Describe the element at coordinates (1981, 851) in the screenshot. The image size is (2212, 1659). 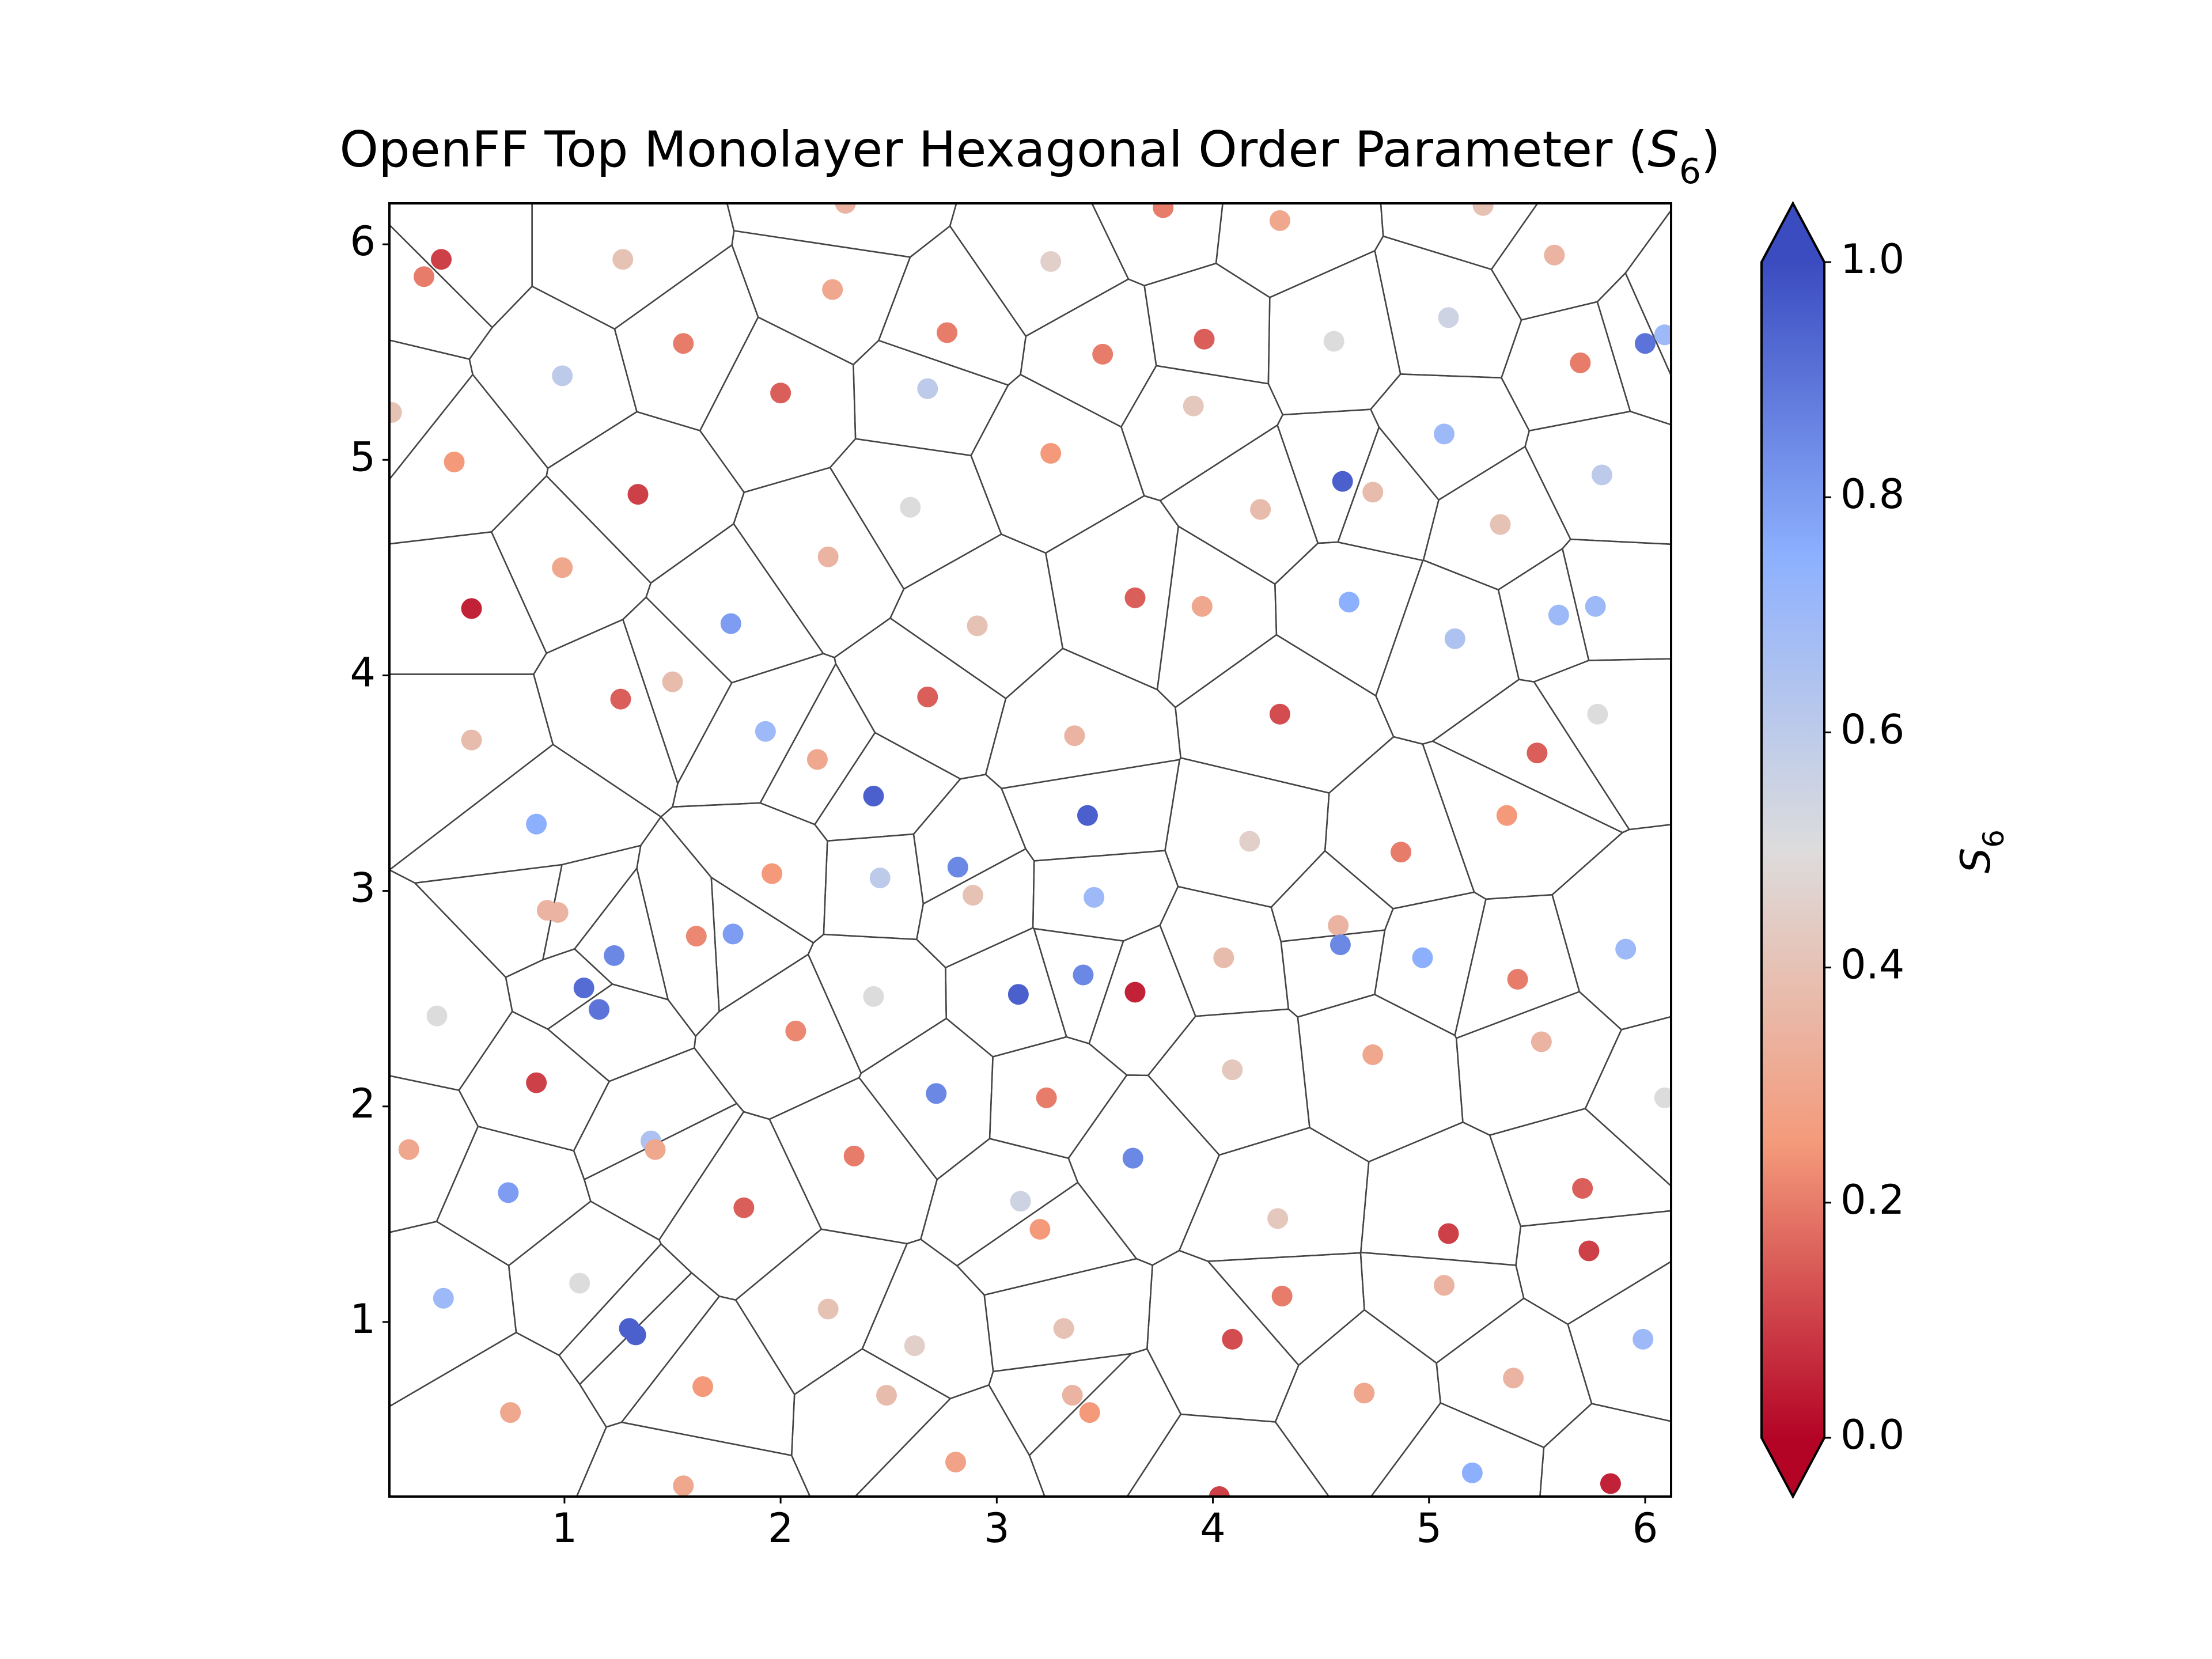
I see `colorbar-label: S6` at that location.